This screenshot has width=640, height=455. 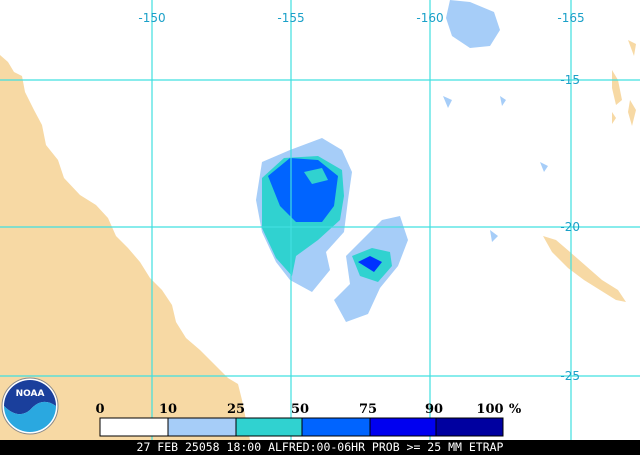 I want to click on legend: 0 10 25 50 75 90 100 %, so click(x=308, y=419).